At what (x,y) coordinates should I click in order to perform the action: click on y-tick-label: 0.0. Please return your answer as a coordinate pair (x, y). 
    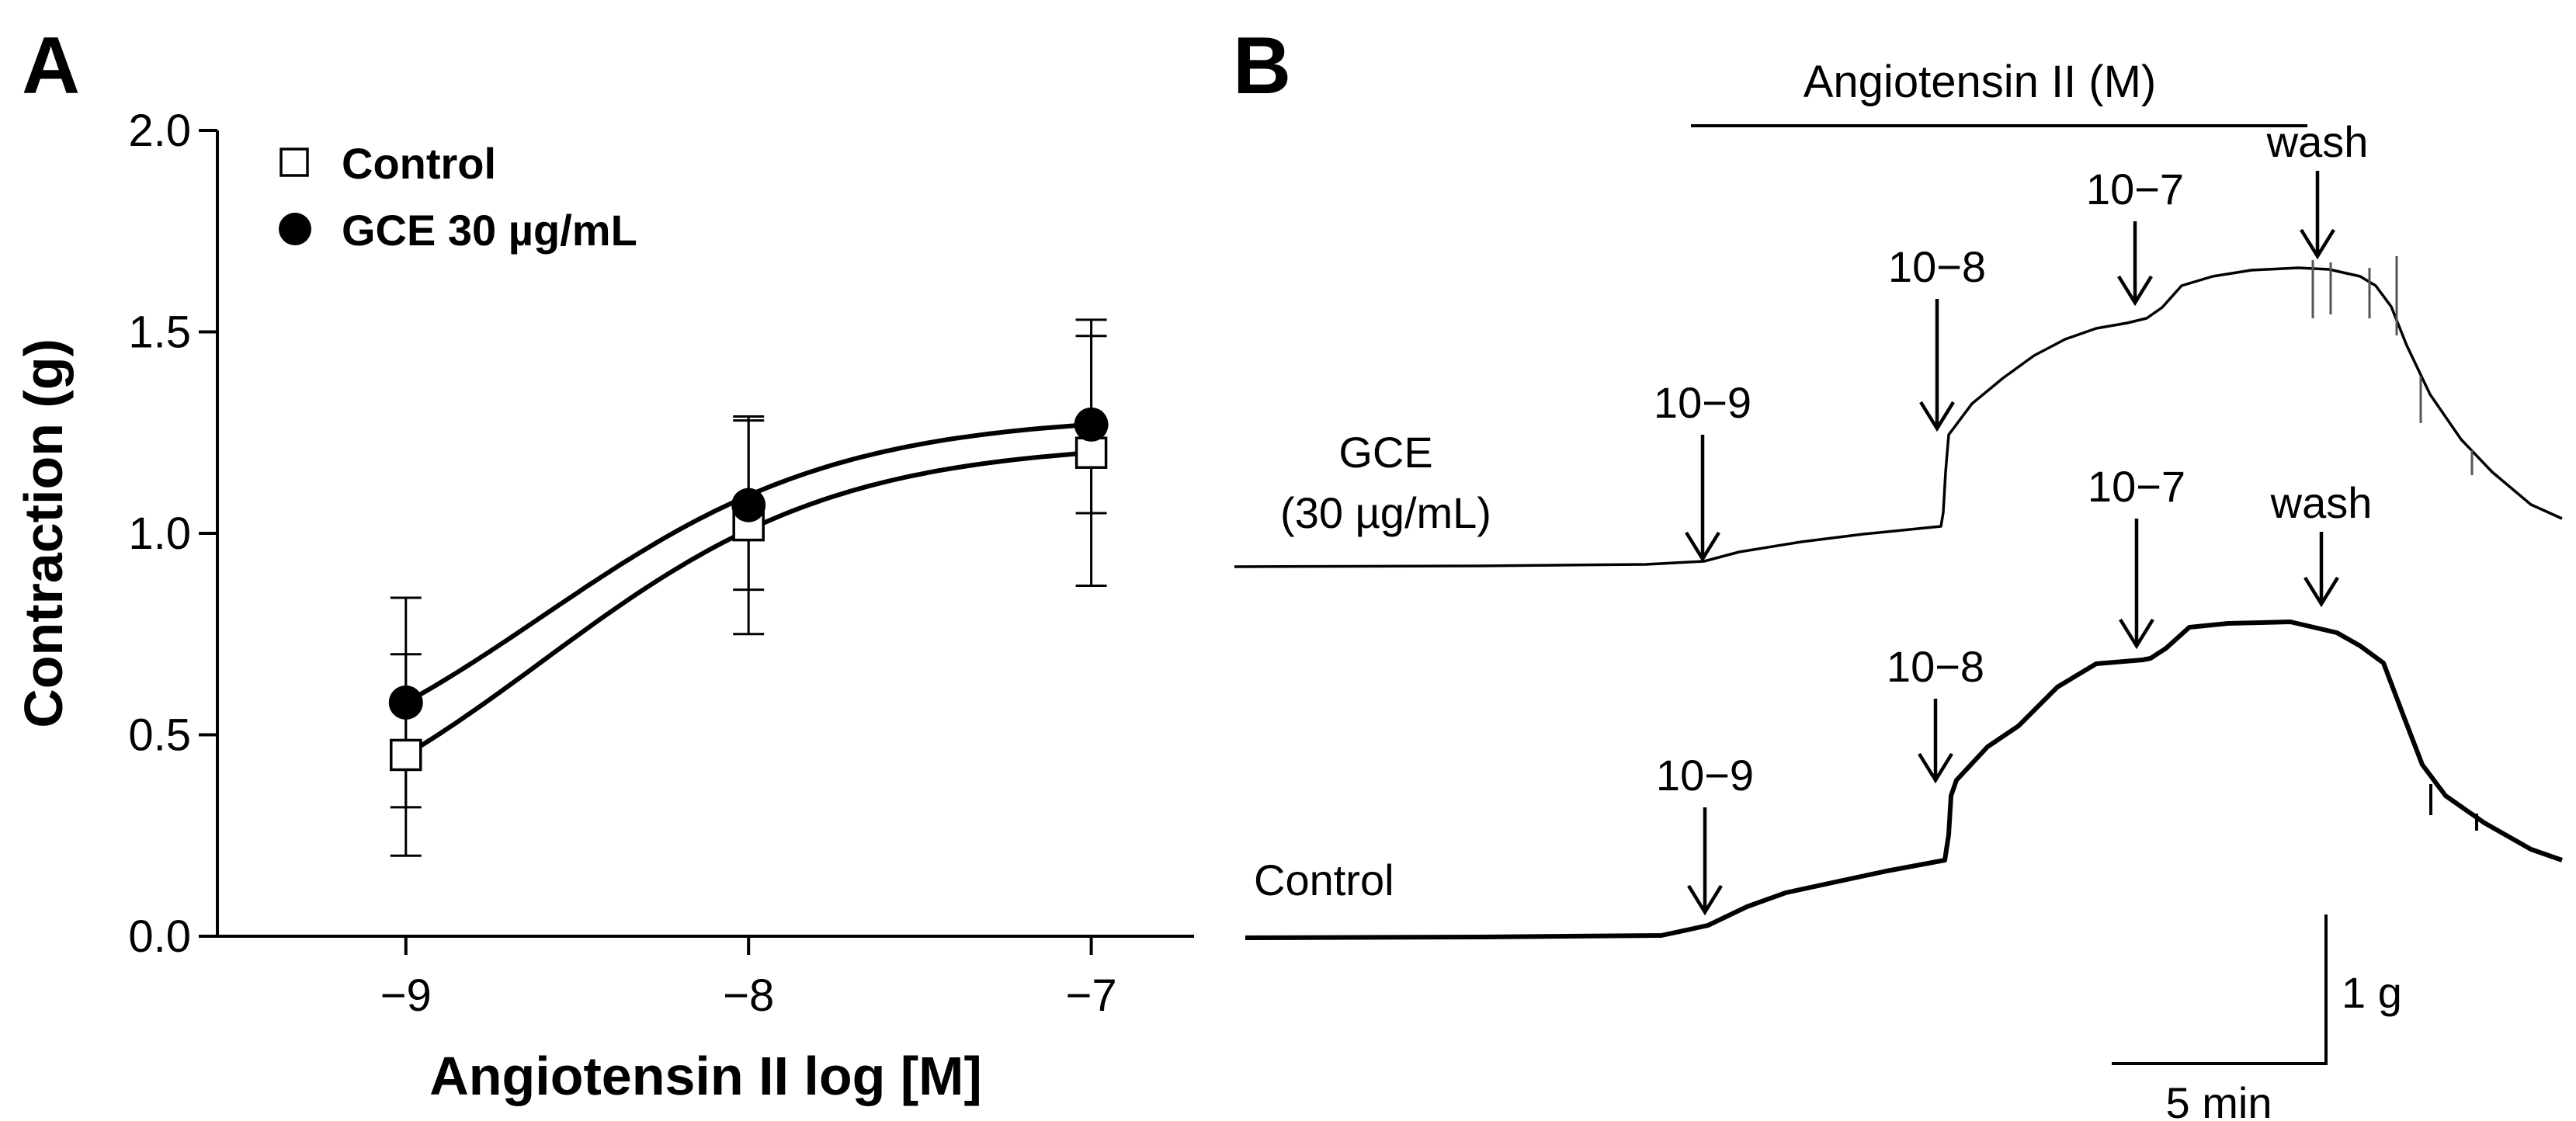
    Looking at the image, I should click on (159, 936).